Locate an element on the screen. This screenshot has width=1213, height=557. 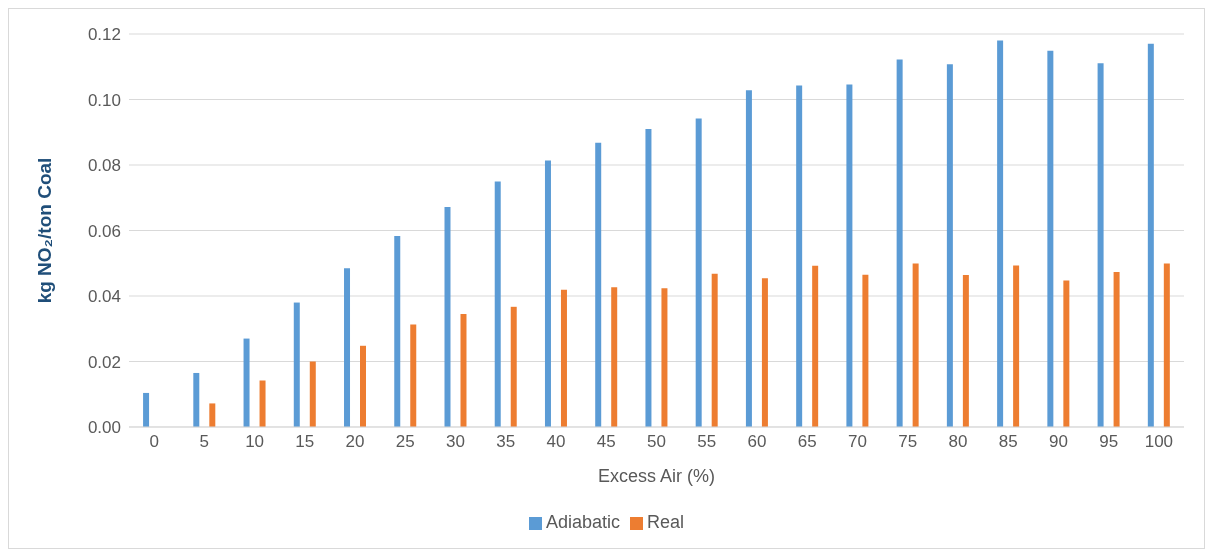
y-tick-label: 0.00 is located at coordinates (104, 428).